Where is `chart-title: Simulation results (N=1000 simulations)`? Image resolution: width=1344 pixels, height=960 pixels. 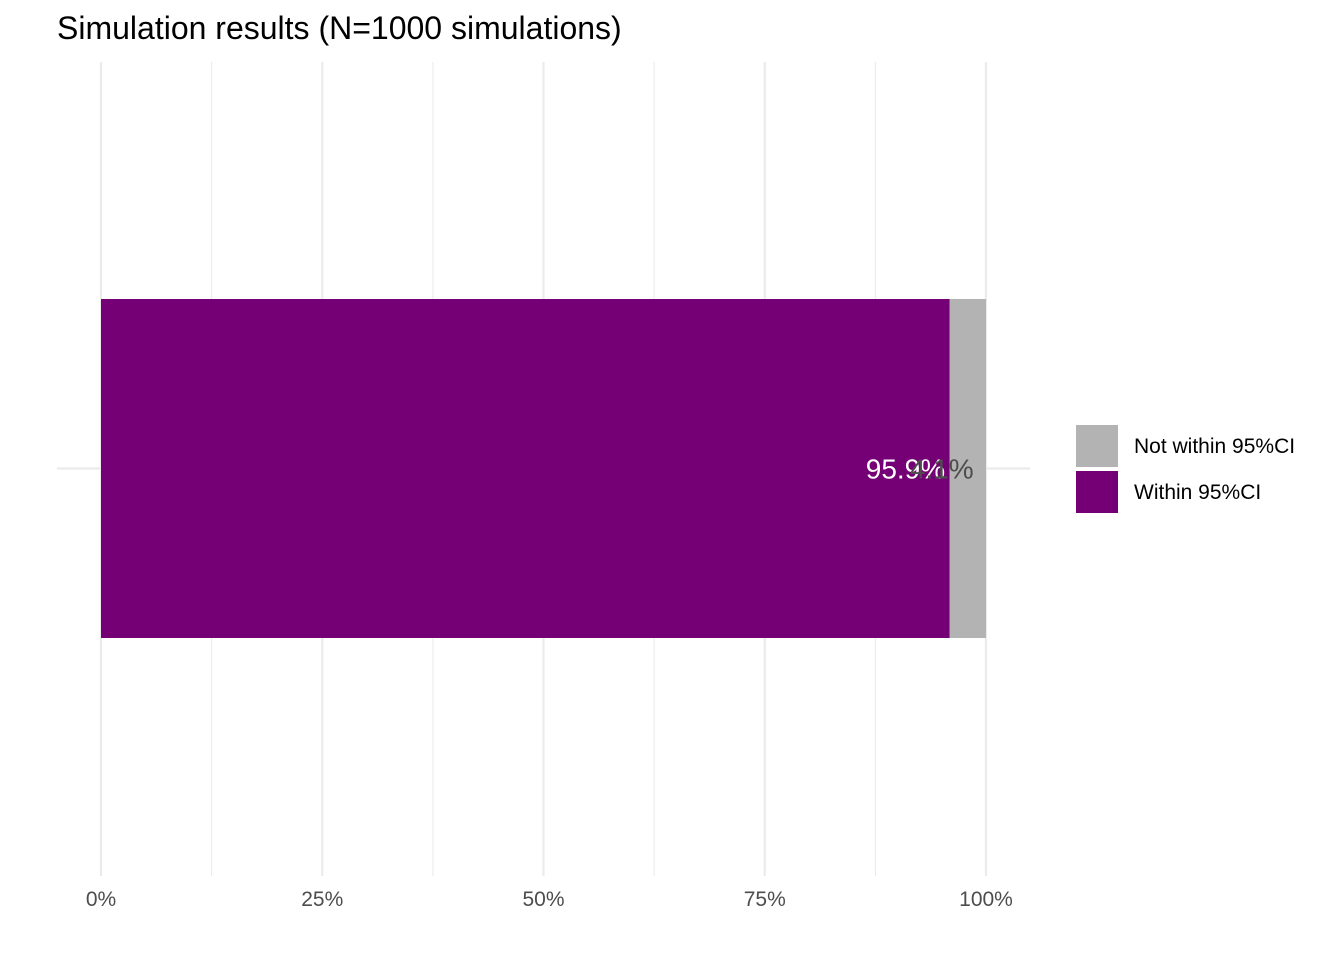
chart-title: Simulation results (N=1000 simulations) is located at coordinates (339, 28).